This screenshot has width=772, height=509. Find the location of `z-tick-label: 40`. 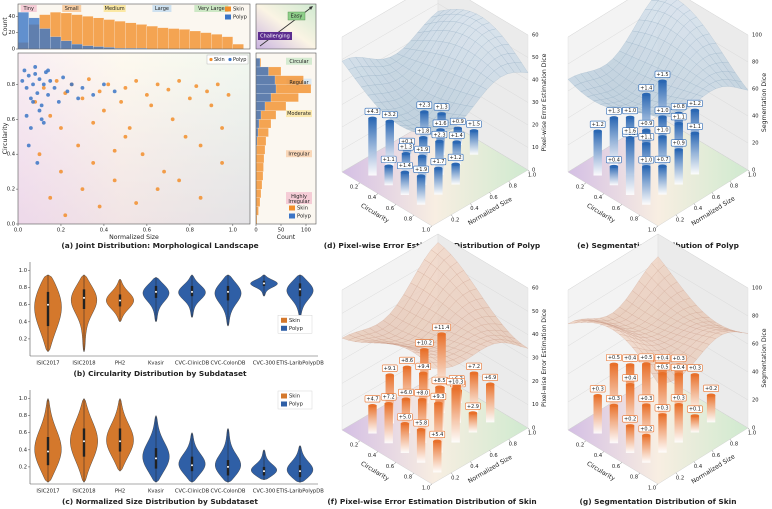

z-tick-label: 40 is located at coordinates (755, 117).